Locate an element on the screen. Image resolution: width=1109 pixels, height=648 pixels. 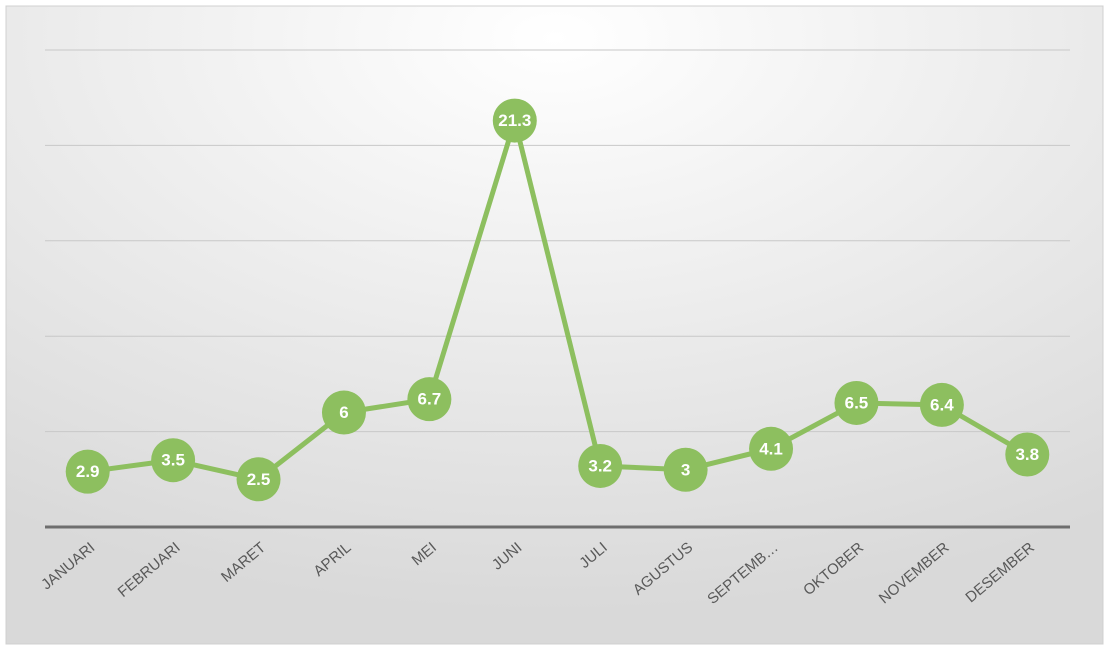
data-label: 4.1 is located at coordinates (771, 448).